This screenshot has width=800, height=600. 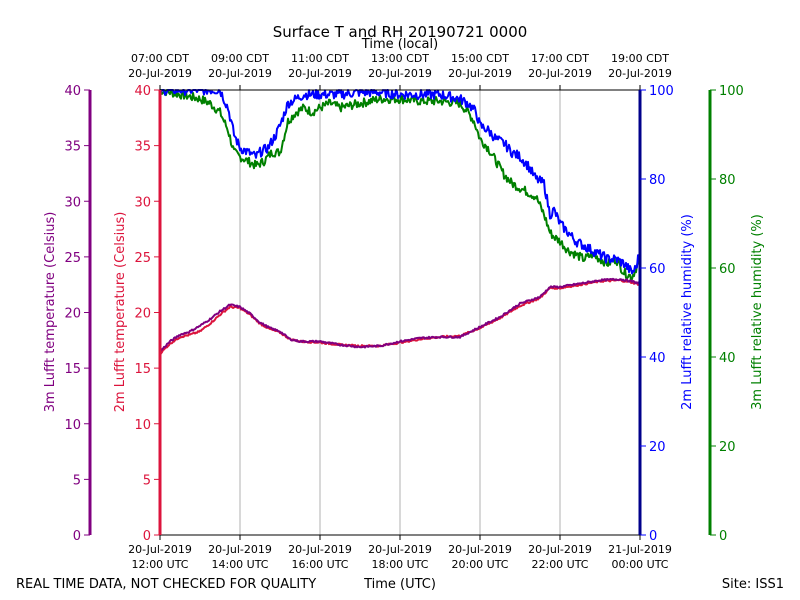 What do you see at coordinates (727, 447) in the screenshot?
I see `axis-3m-humidity-tick-label: 20` at bounding box center [727, 447].